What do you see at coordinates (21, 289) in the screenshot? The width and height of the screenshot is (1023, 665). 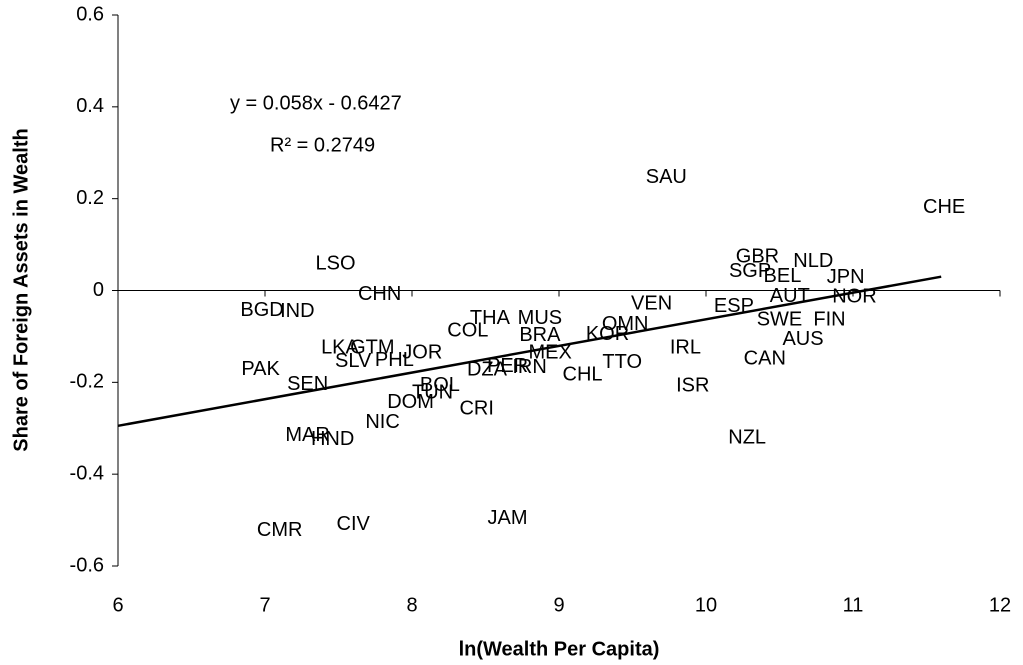 I see `y-axis-label: Share of Foreign Assets in Wealth` at bounding box center [21, 289].